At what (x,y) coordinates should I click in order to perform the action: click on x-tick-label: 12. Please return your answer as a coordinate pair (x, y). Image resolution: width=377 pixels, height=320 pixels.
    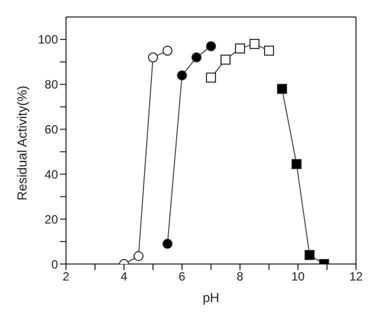
    Looking at the image, I should click on (356, 277).